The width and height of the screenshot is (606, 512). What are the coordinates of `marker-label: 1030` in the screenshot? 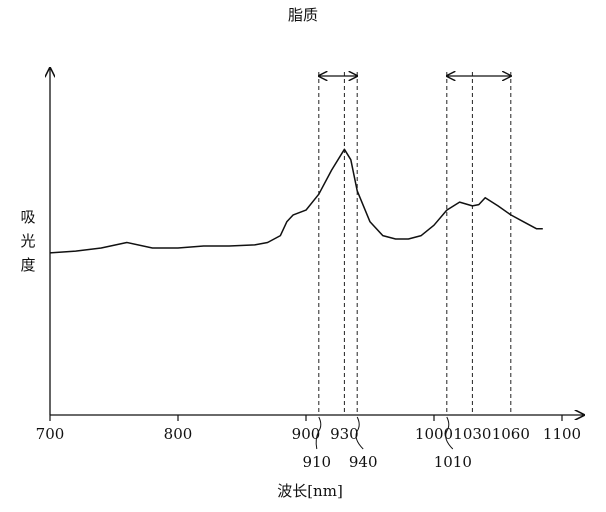 It's located at (472, 434).